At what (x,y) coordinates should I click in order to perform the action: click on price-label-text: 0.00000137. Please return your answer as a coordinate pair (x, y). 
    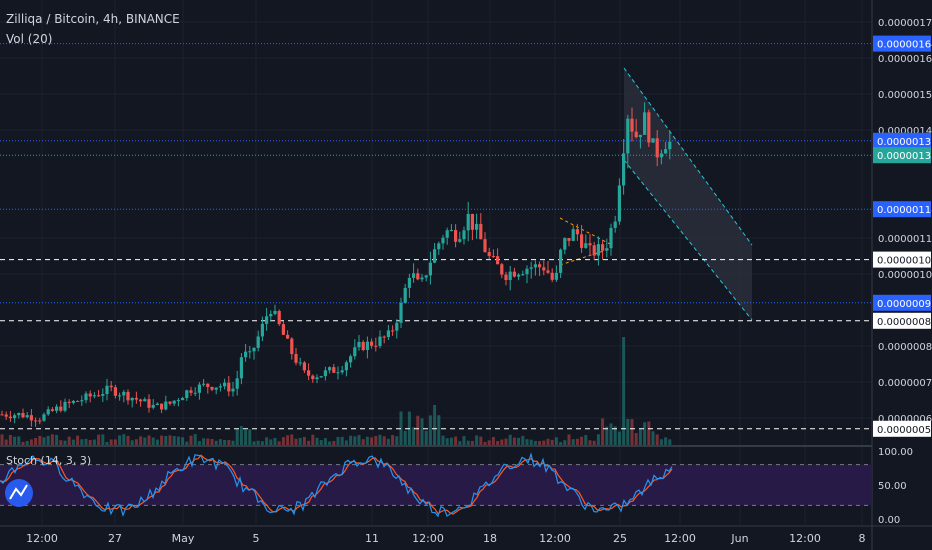
    Looking at the image, I should click on (904, 142).